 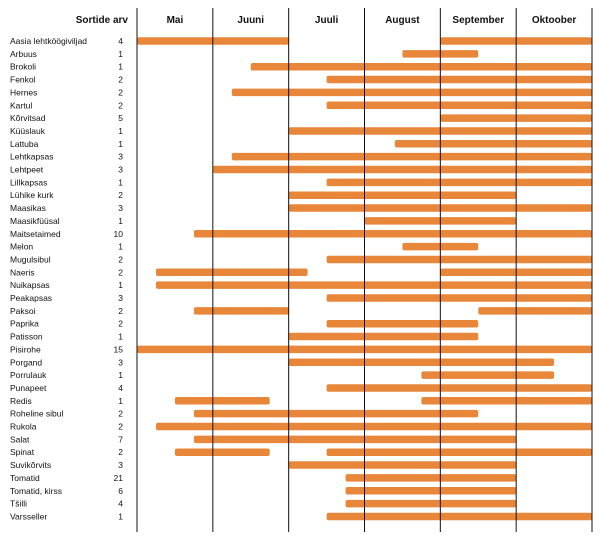 What do you see at coordinates (120, 388) in the screenshot?
I see `row-count-punapeet: 4` at bounding box center [120, 388].